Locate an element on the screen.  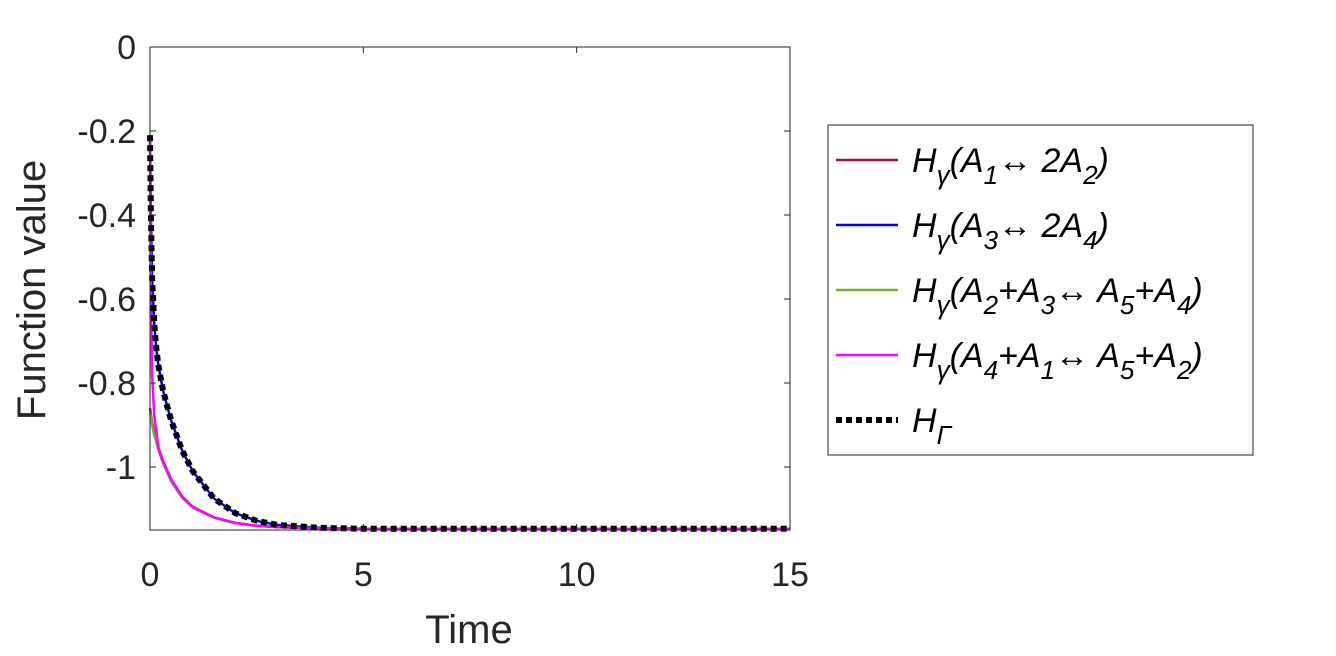
y-tick-label: -0.4 is located at coordinates (106, 216).